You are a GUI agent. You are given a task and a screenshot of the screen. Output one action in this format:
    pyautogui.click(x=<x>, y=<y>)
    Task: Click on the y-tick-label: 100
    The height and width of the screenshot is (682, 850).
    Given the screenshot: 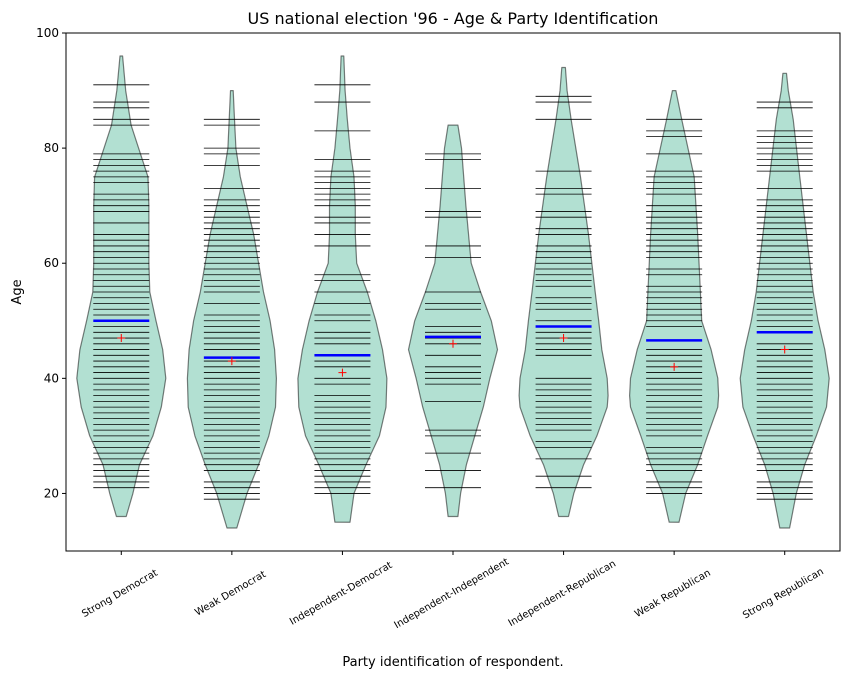 What is the action you would take?
    pyautogui.click(x=47, y=33)
    